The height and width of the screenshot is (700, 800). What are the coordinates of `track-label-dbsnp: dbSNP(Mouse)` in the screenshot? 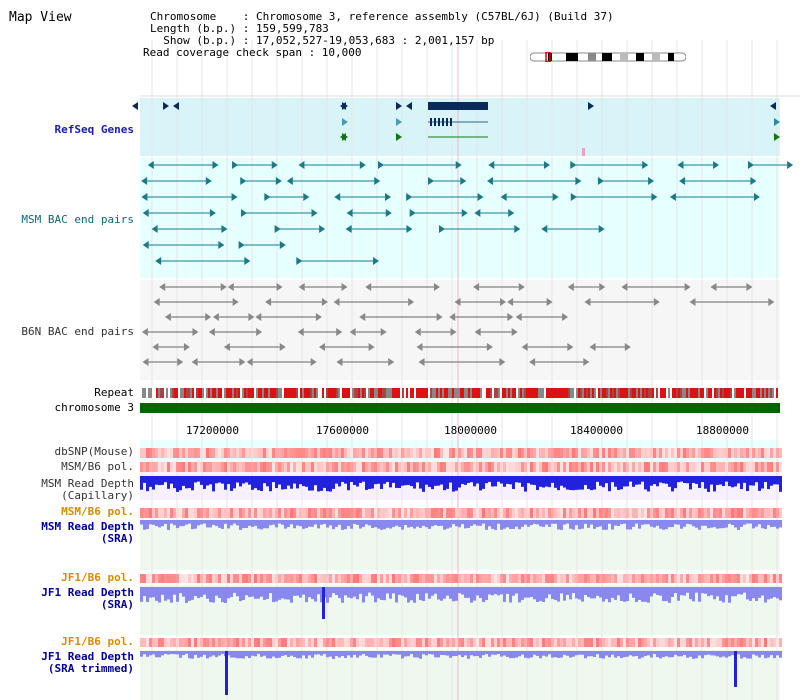 It's located at (94, 451).